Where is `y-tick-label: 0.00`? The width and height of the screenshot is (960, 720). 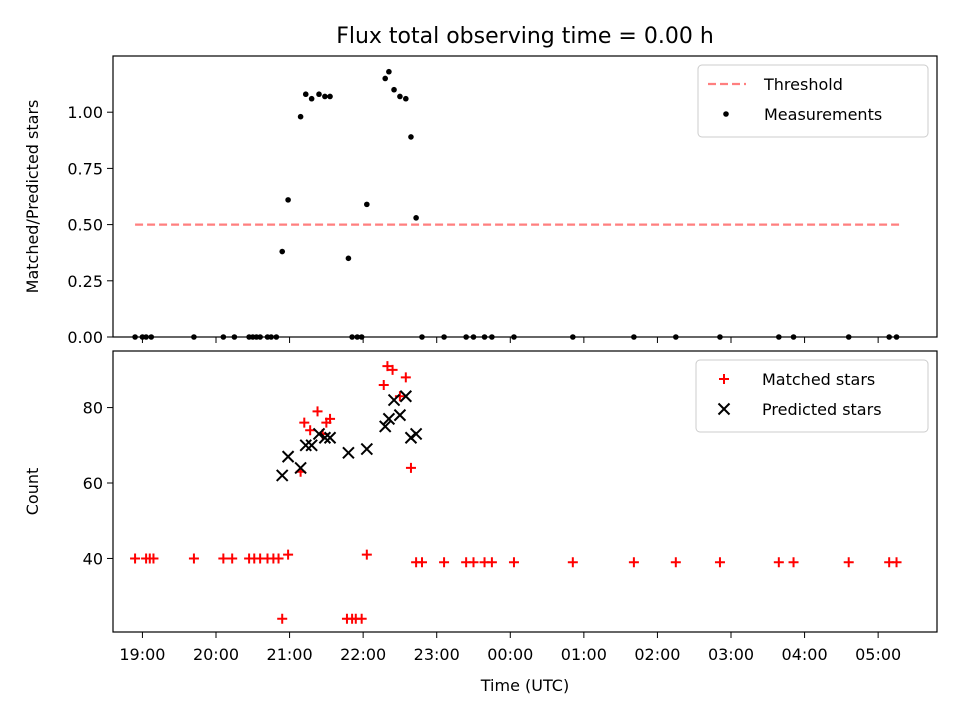 y-tick-label: 0.00 is located at coordinates (85, 337).